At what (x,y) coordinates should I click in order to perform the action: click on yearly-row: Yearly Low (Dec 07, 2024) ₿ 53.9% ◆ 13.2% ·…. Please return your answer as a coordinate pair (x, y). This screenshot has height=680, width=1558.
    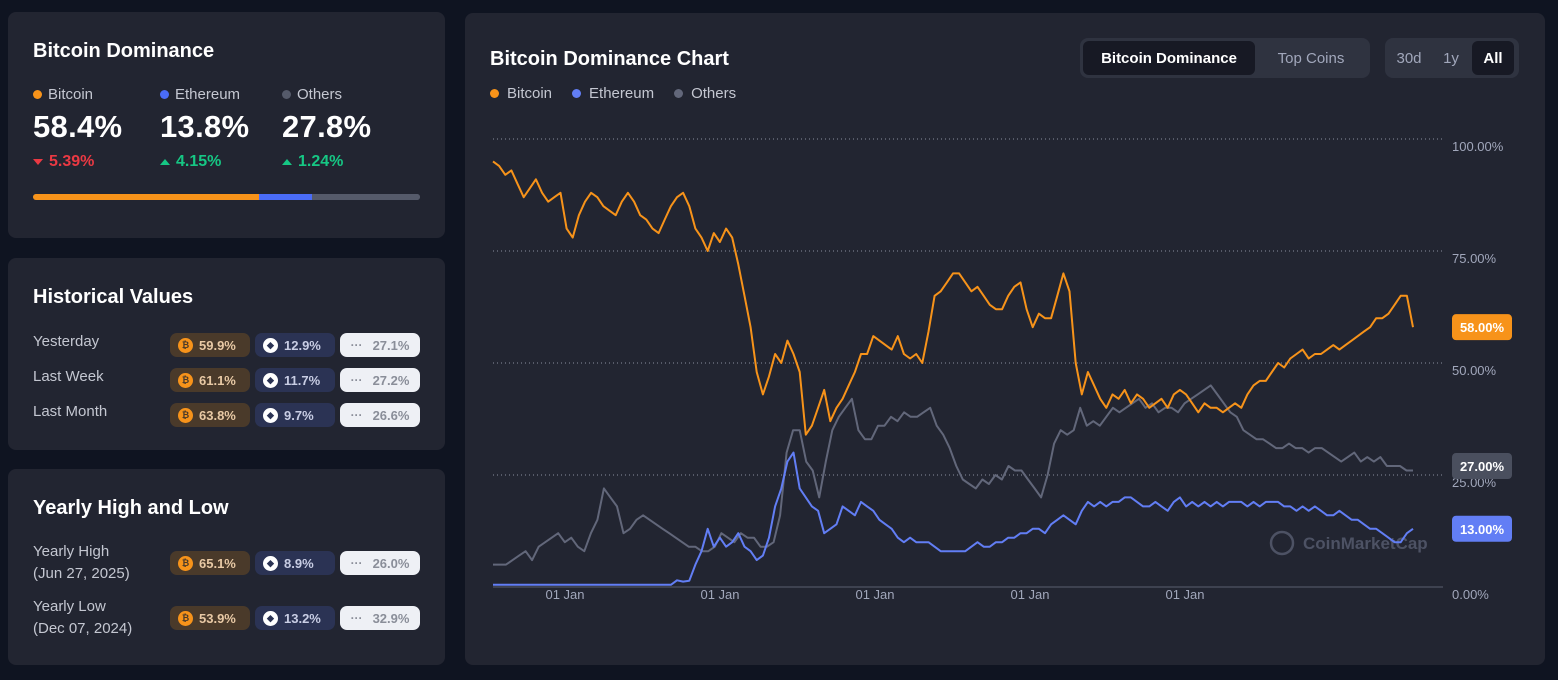
    Looking at the image, I should click on (228, 618).